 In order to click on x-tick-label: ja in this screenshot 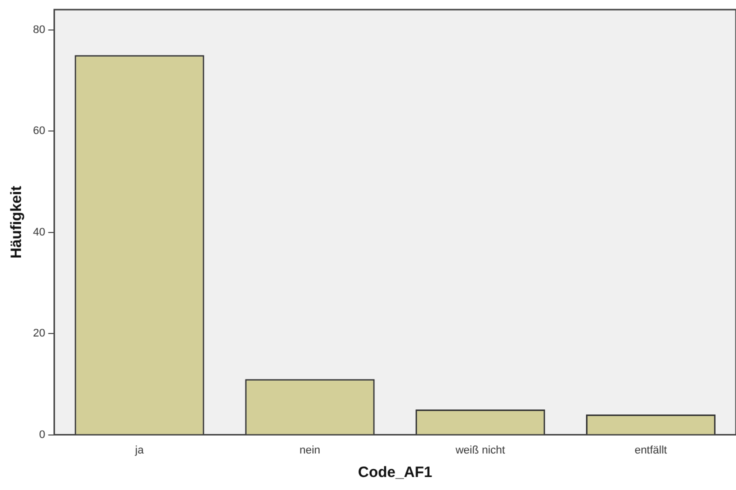, I will do `click(139, 450)`.